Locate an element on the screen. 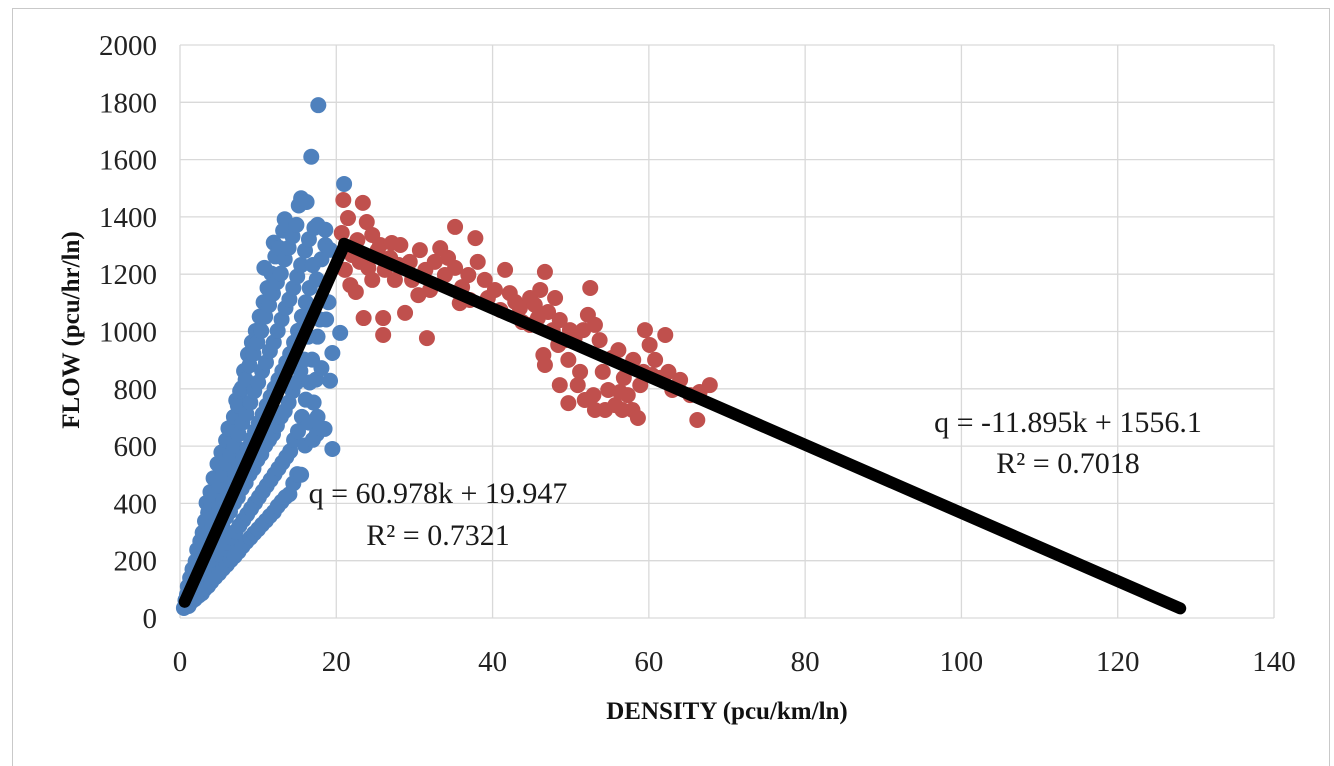 This screenshot has width=1334, height=766. y-tick-label: 1200 is located at coordinates (128, 275).